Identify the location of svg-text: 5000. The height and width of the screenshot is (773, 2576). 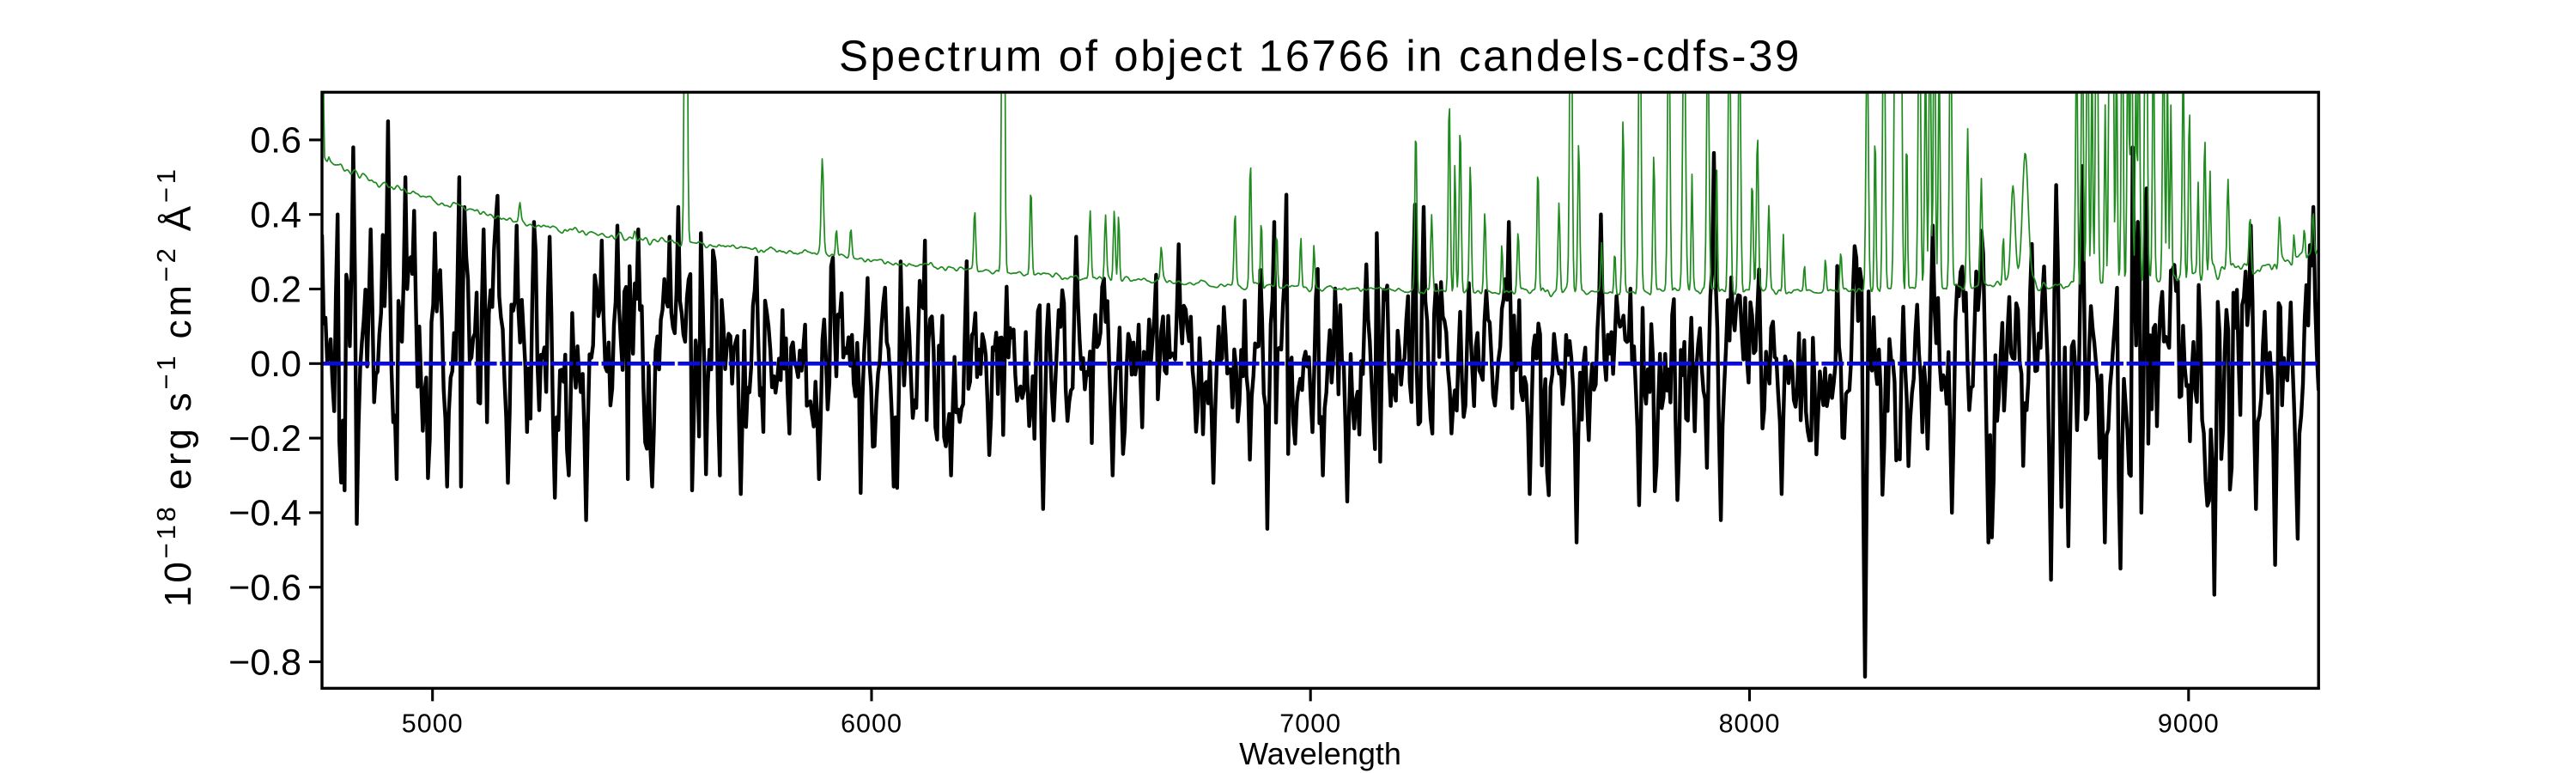
(433, 724).